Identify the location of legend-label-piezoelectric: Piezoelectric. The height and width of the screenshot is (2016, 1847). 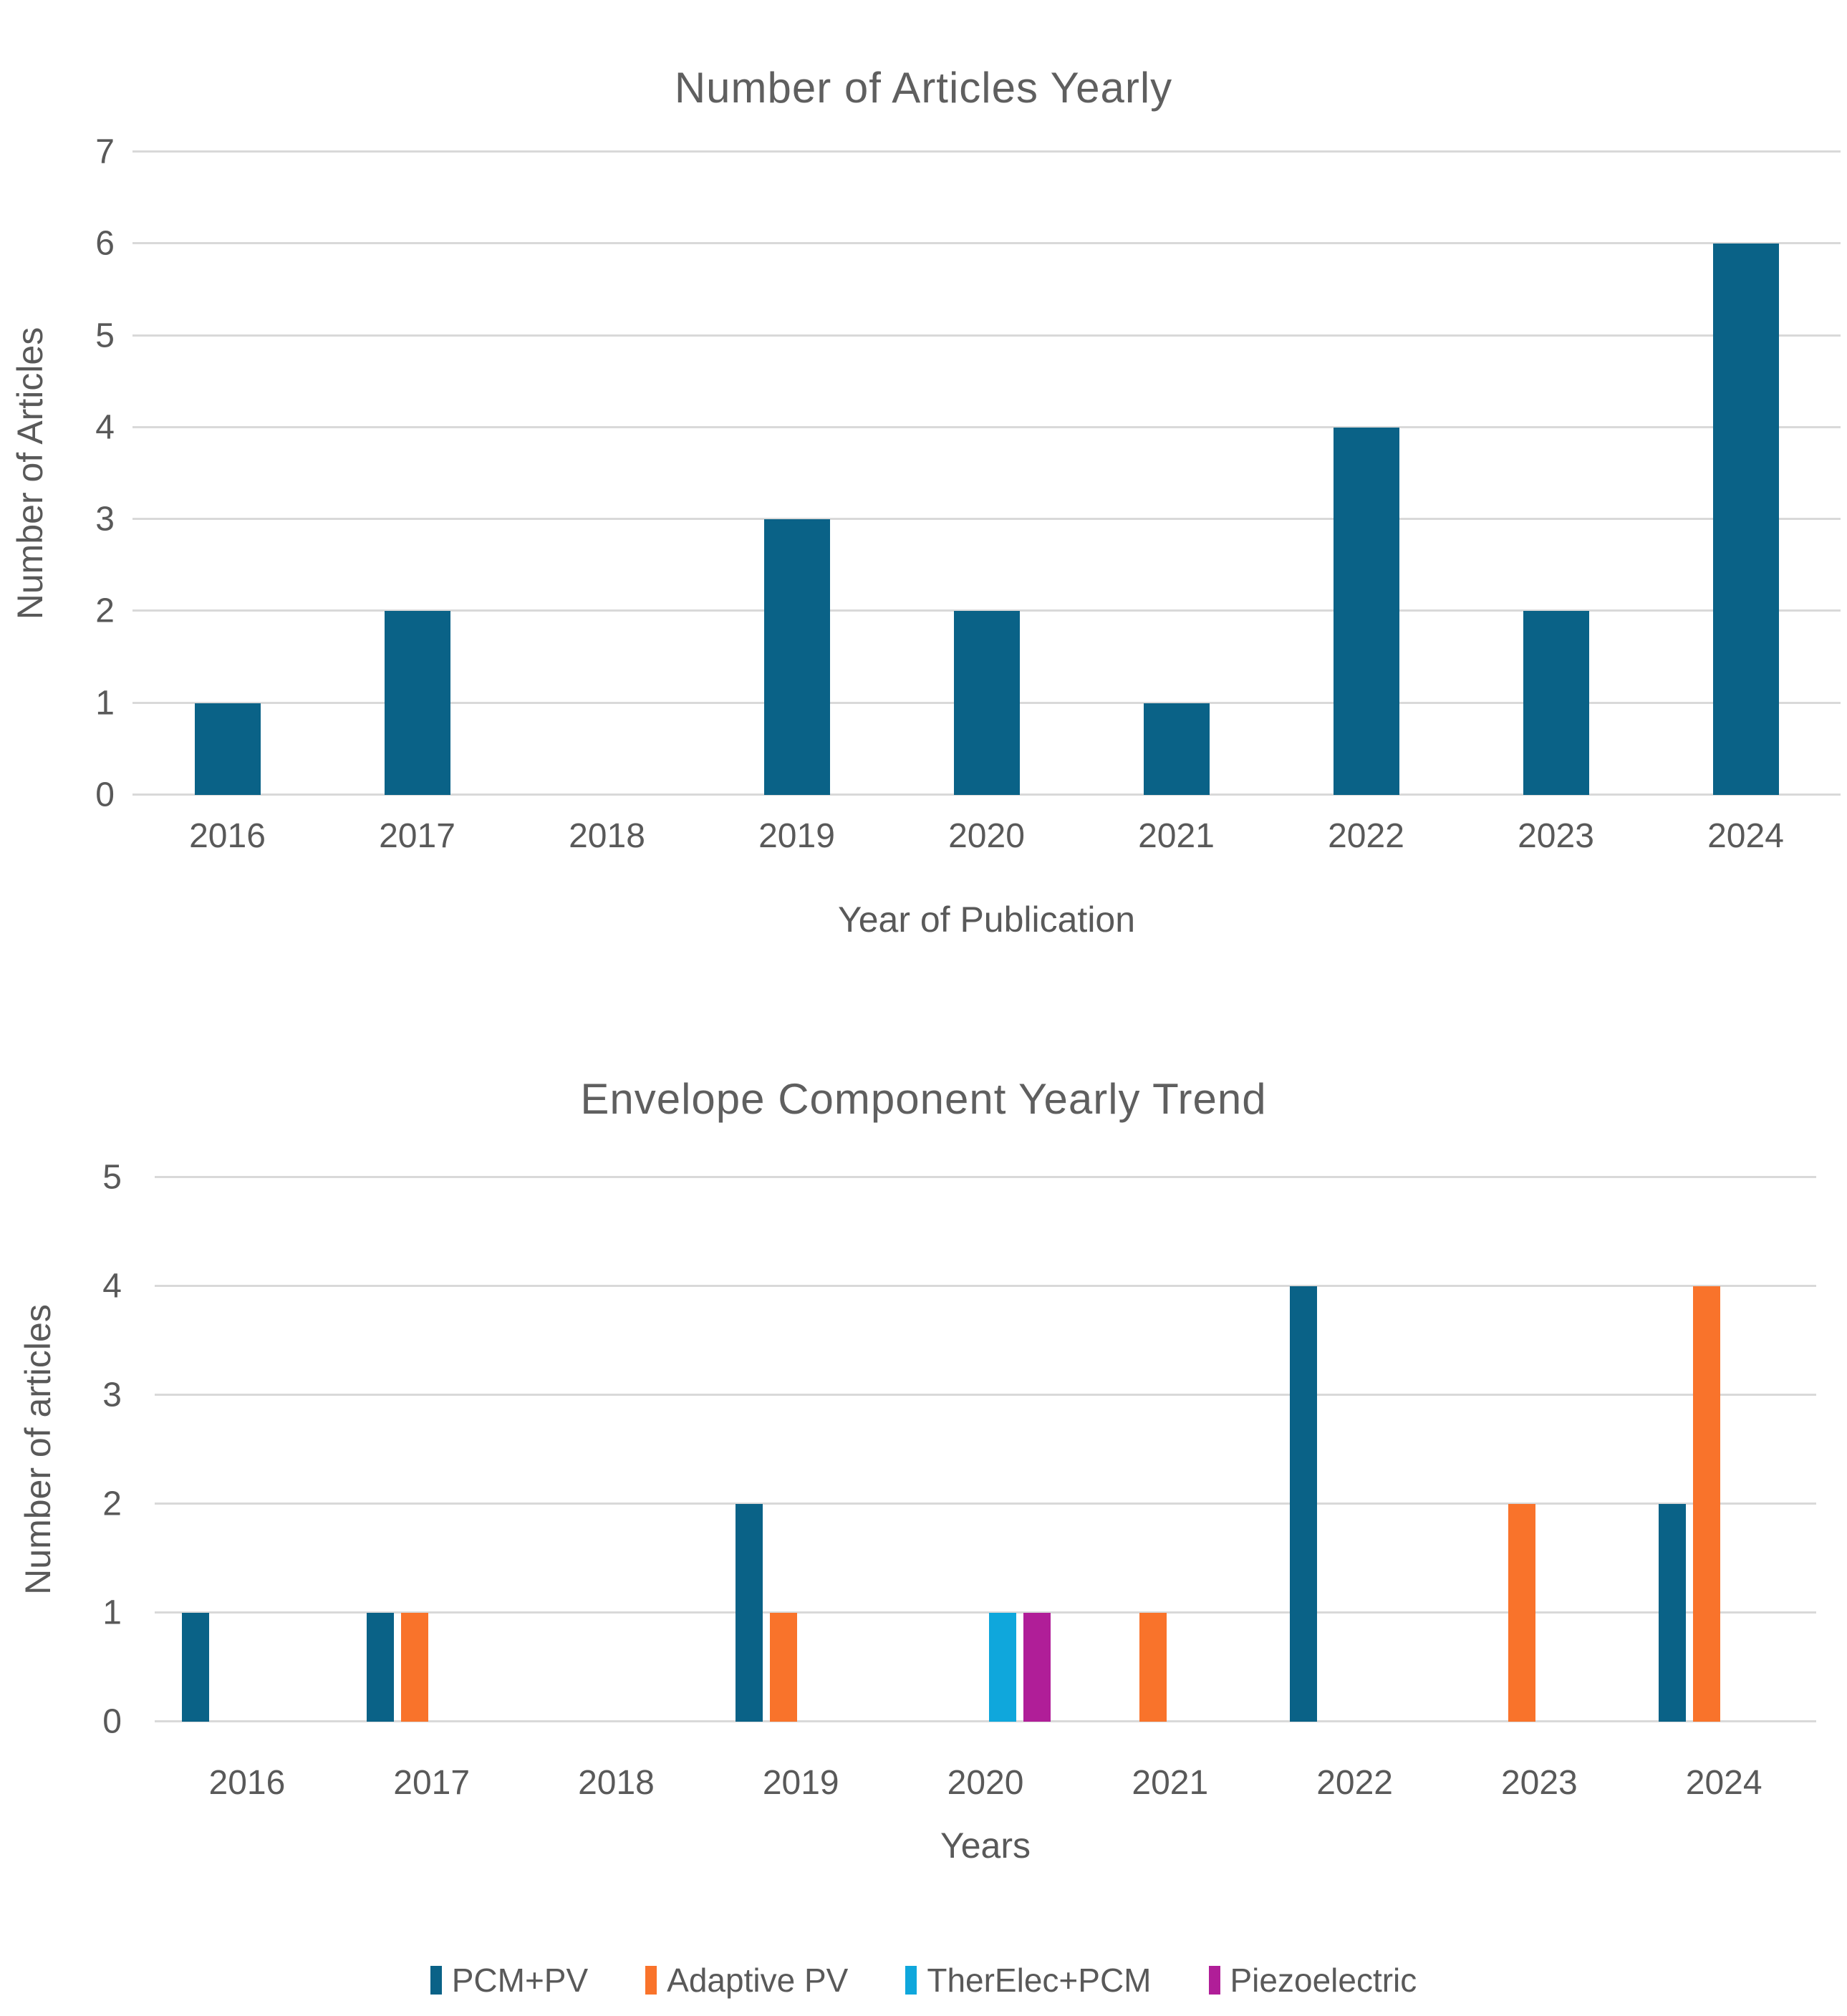
(1323, 1980).